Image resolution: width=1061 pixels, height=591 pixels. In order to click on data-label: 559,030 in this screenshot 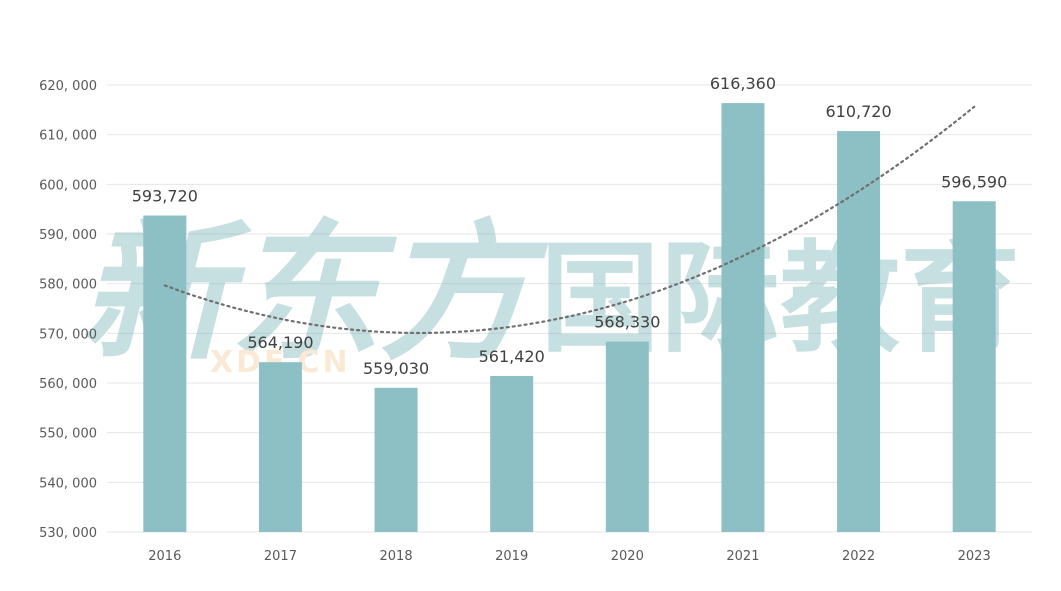, I will do `click(396, 368)`.